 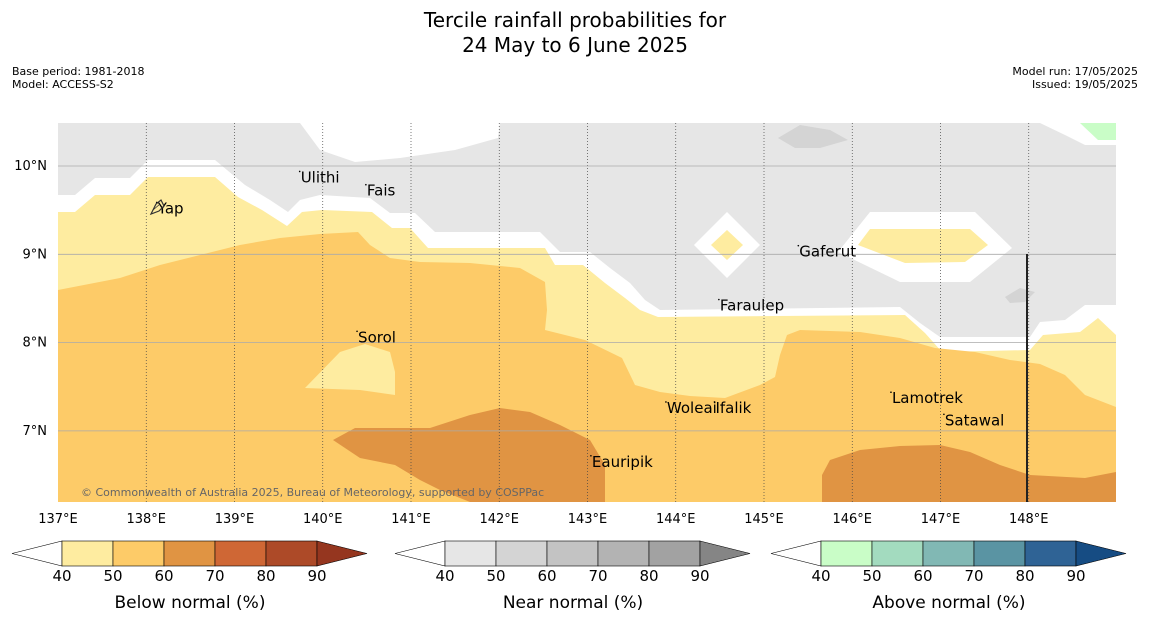 What do you see at coordinates (852, 519) in the screenshot?
I see `lon-tick-label: 146°E` at bounding box center [852, 519].